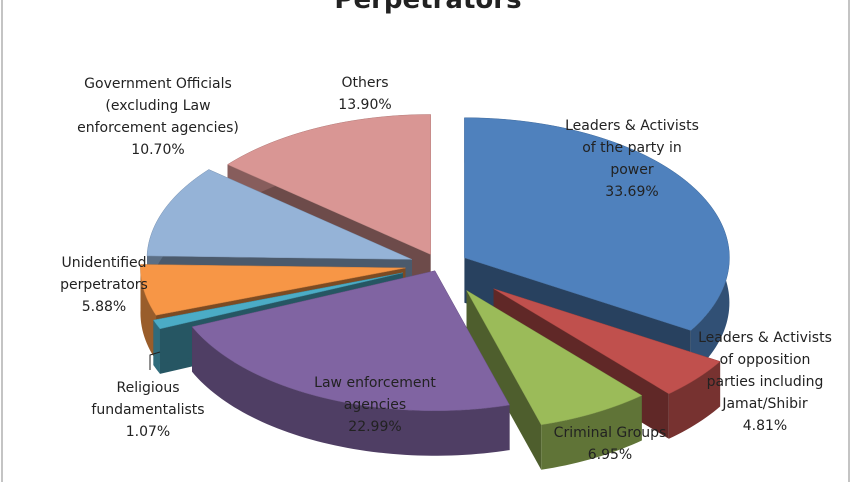 The height and width of the screenshot is (482, 857). What do you see at coordinates (147, 410) in the screenshot?
I see `category-label-line: fundamentalists` at bounding box center [147, 410].